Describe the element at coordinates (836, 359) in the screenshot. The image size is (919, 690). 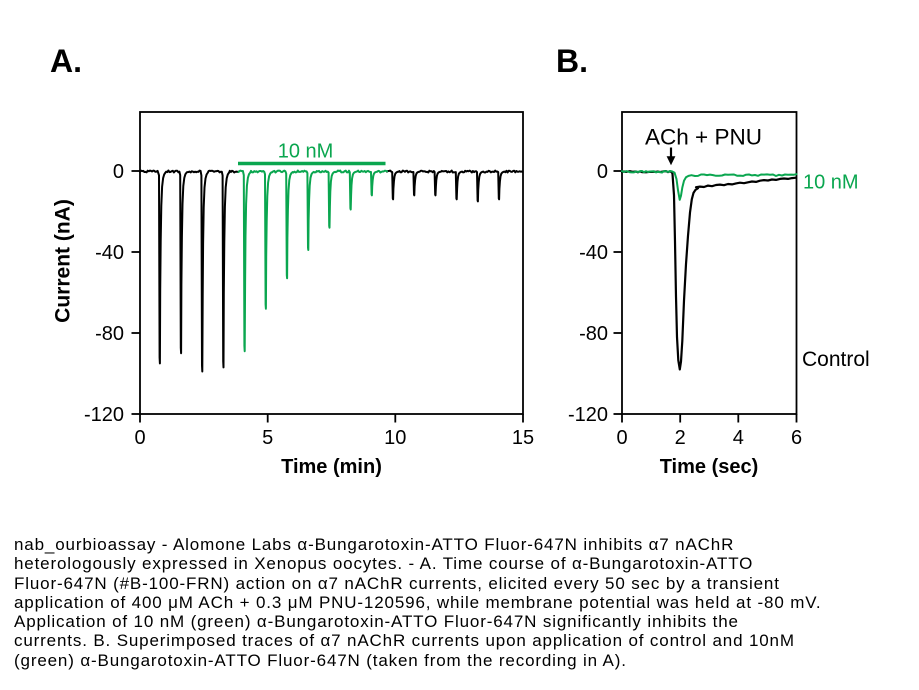
I see `svg-text: Control` at that location.